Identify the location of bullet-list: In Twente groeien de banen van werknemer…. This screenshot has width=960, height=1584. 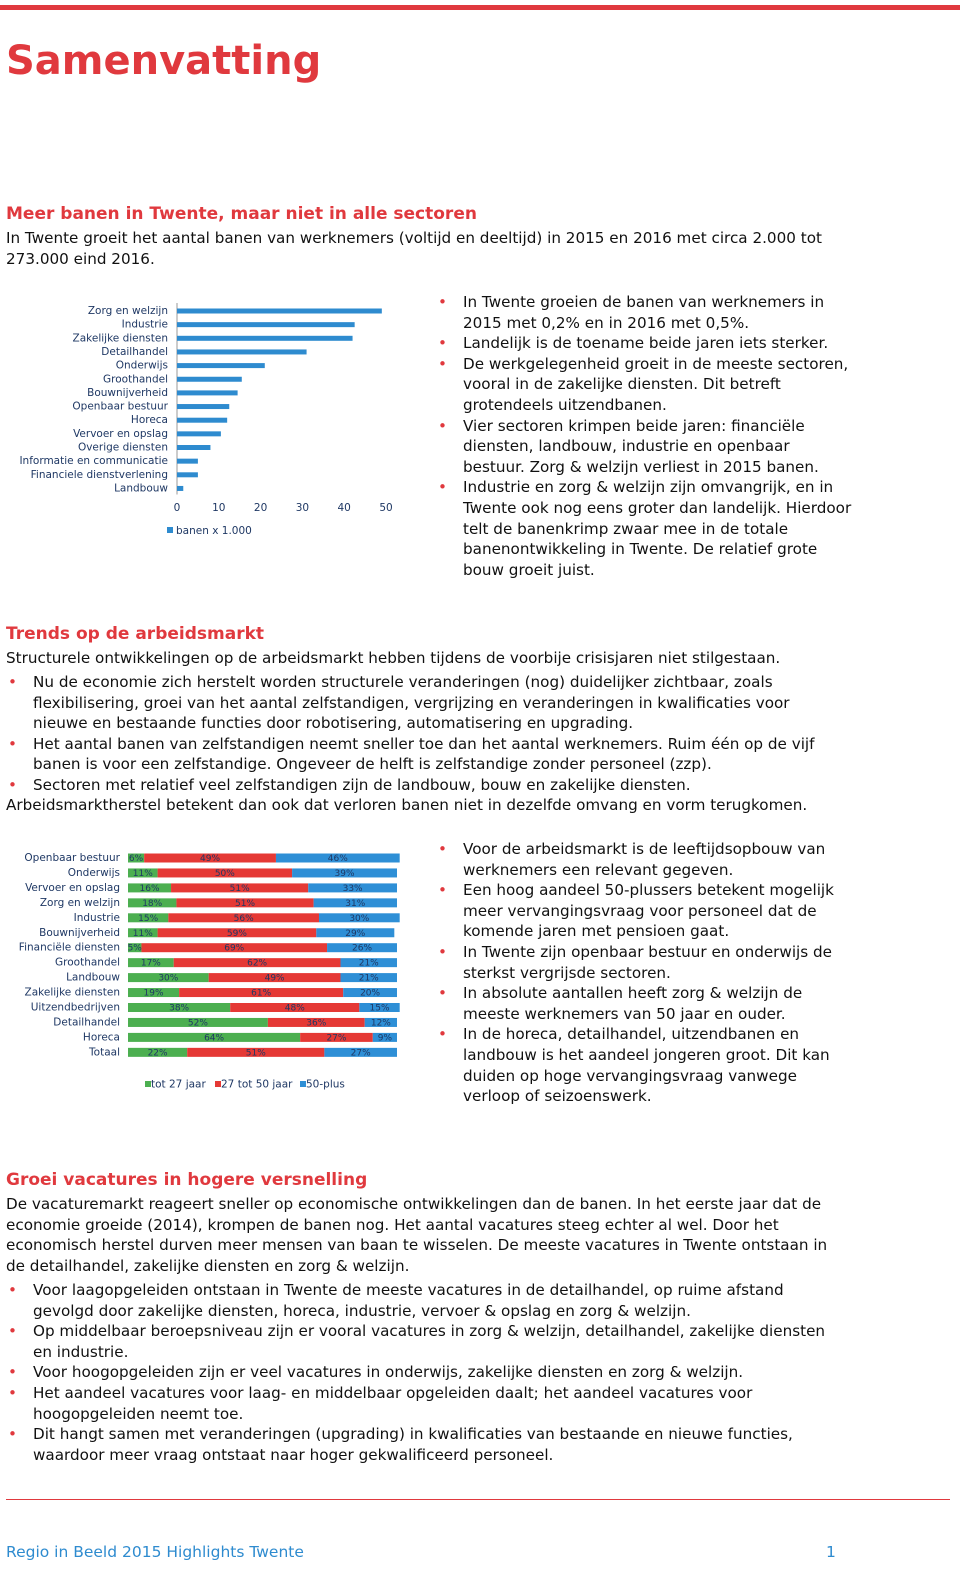
(646, 436).